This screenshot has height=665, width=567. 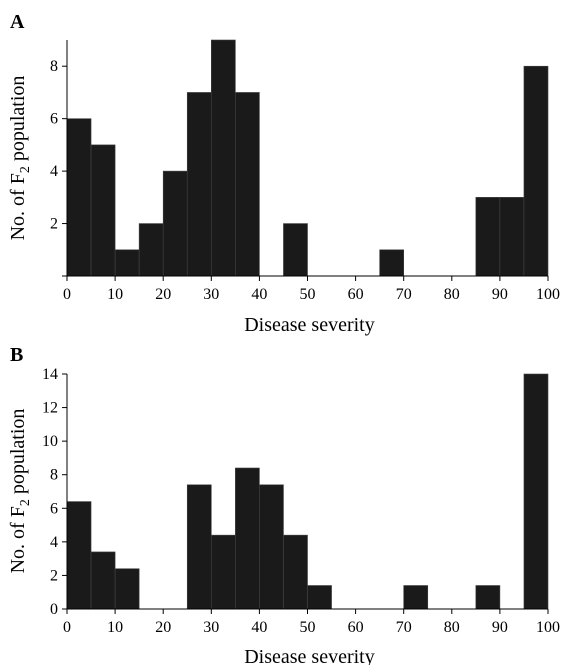 I want to click on y-tick-label: 12, so click(x=50, y=408).